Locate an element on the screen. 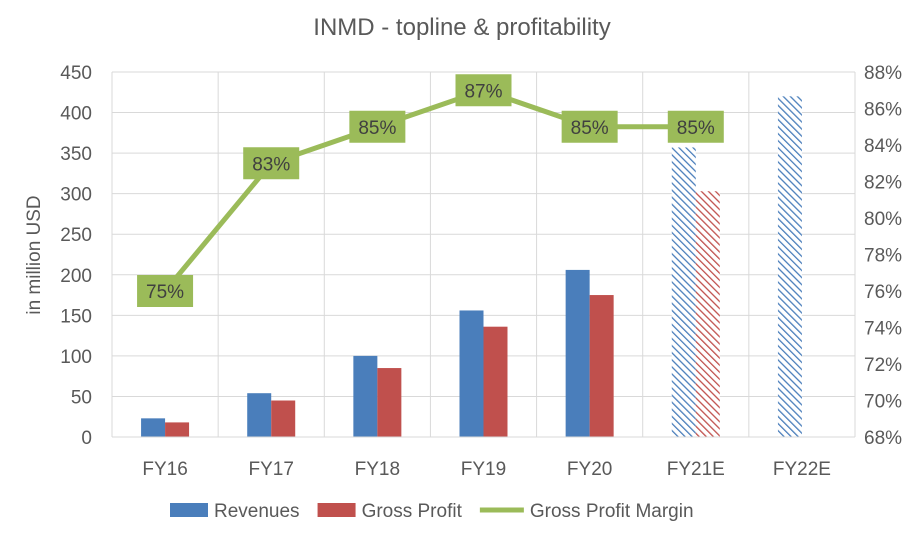 The width and height of the screenshot is (924, 544). y-axis-label: in million USD is located at coordinates (34, 254).